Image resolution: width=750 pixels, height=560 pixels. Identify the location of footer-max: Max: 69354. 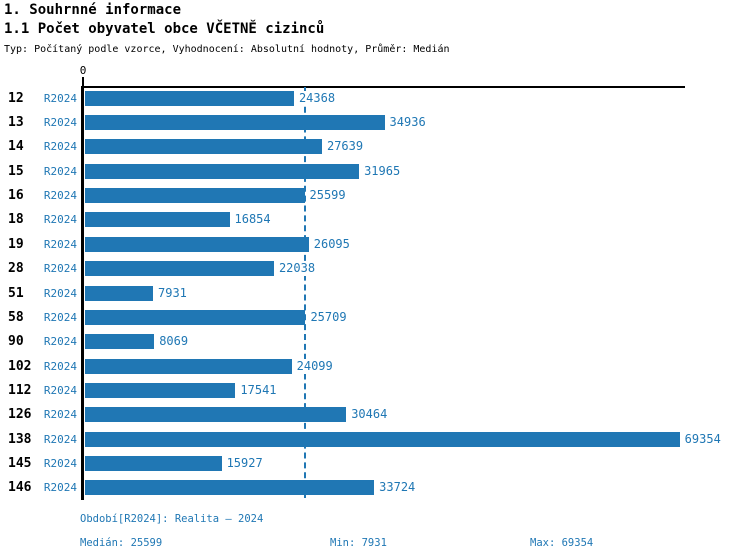
(562, 543).